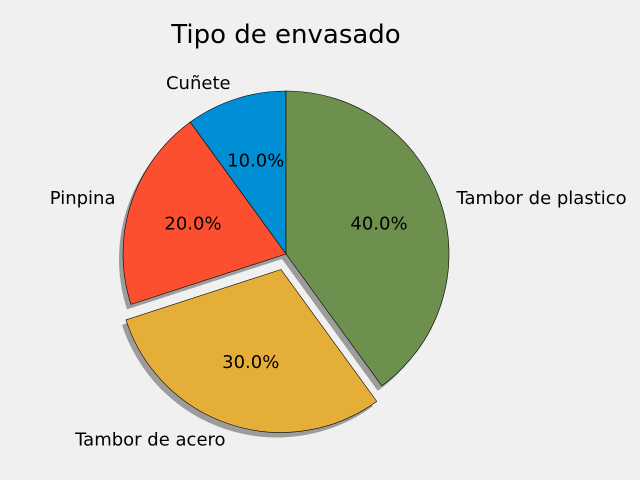 This screenshot has width=640, height=480. I want to click on pie-percent-label-cunete: 10.0%, so click(255, 160).